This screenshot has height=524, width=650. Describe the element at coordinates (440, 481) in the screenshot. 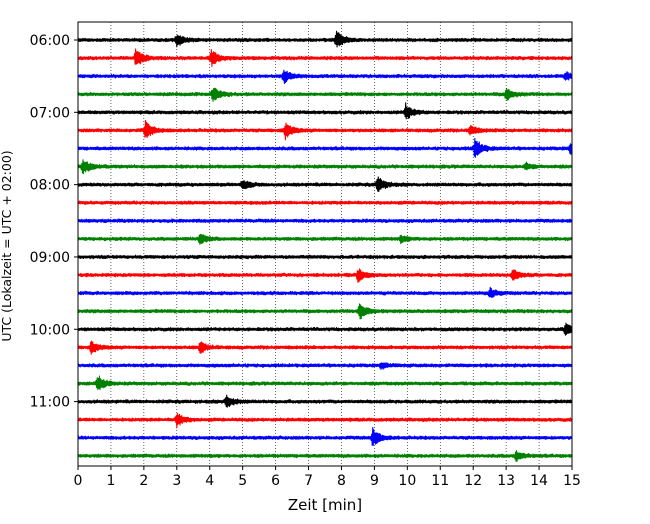

I see `x-tick-label-11: 11` at that location.